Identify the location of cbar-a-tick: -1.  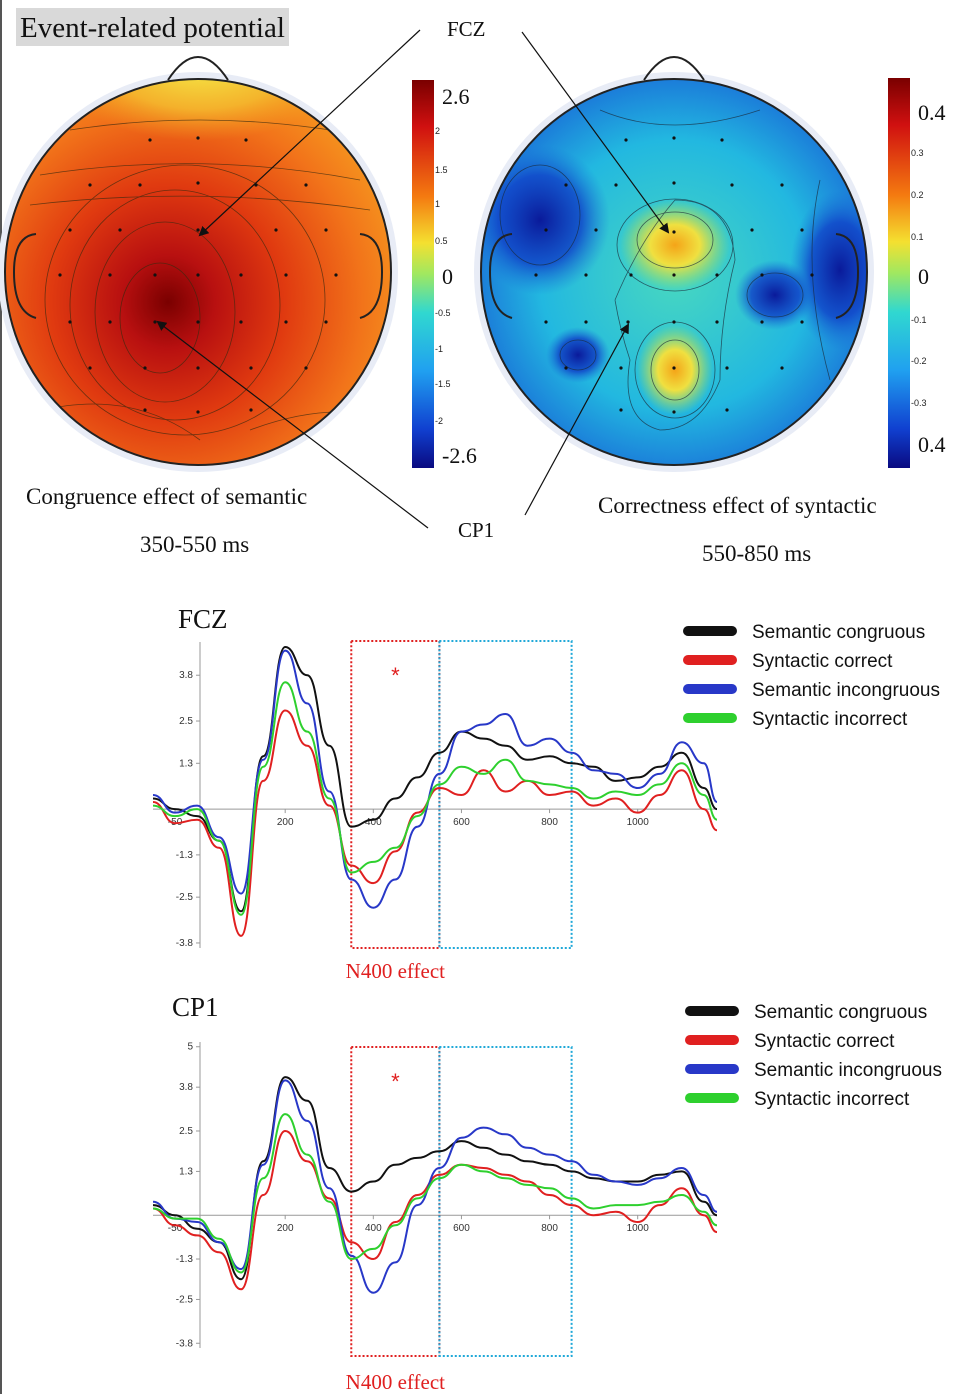
(439, 349).